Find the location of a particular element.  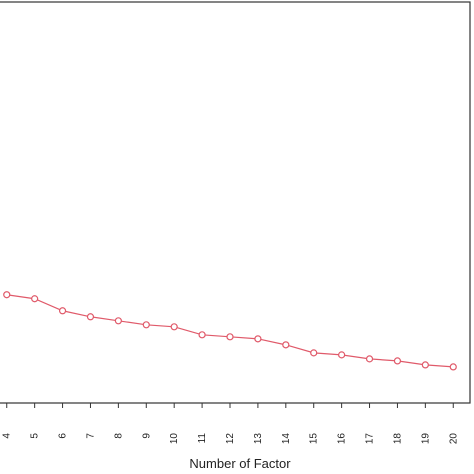

x-tick-label: 13 is located at coordinates (258, 439).